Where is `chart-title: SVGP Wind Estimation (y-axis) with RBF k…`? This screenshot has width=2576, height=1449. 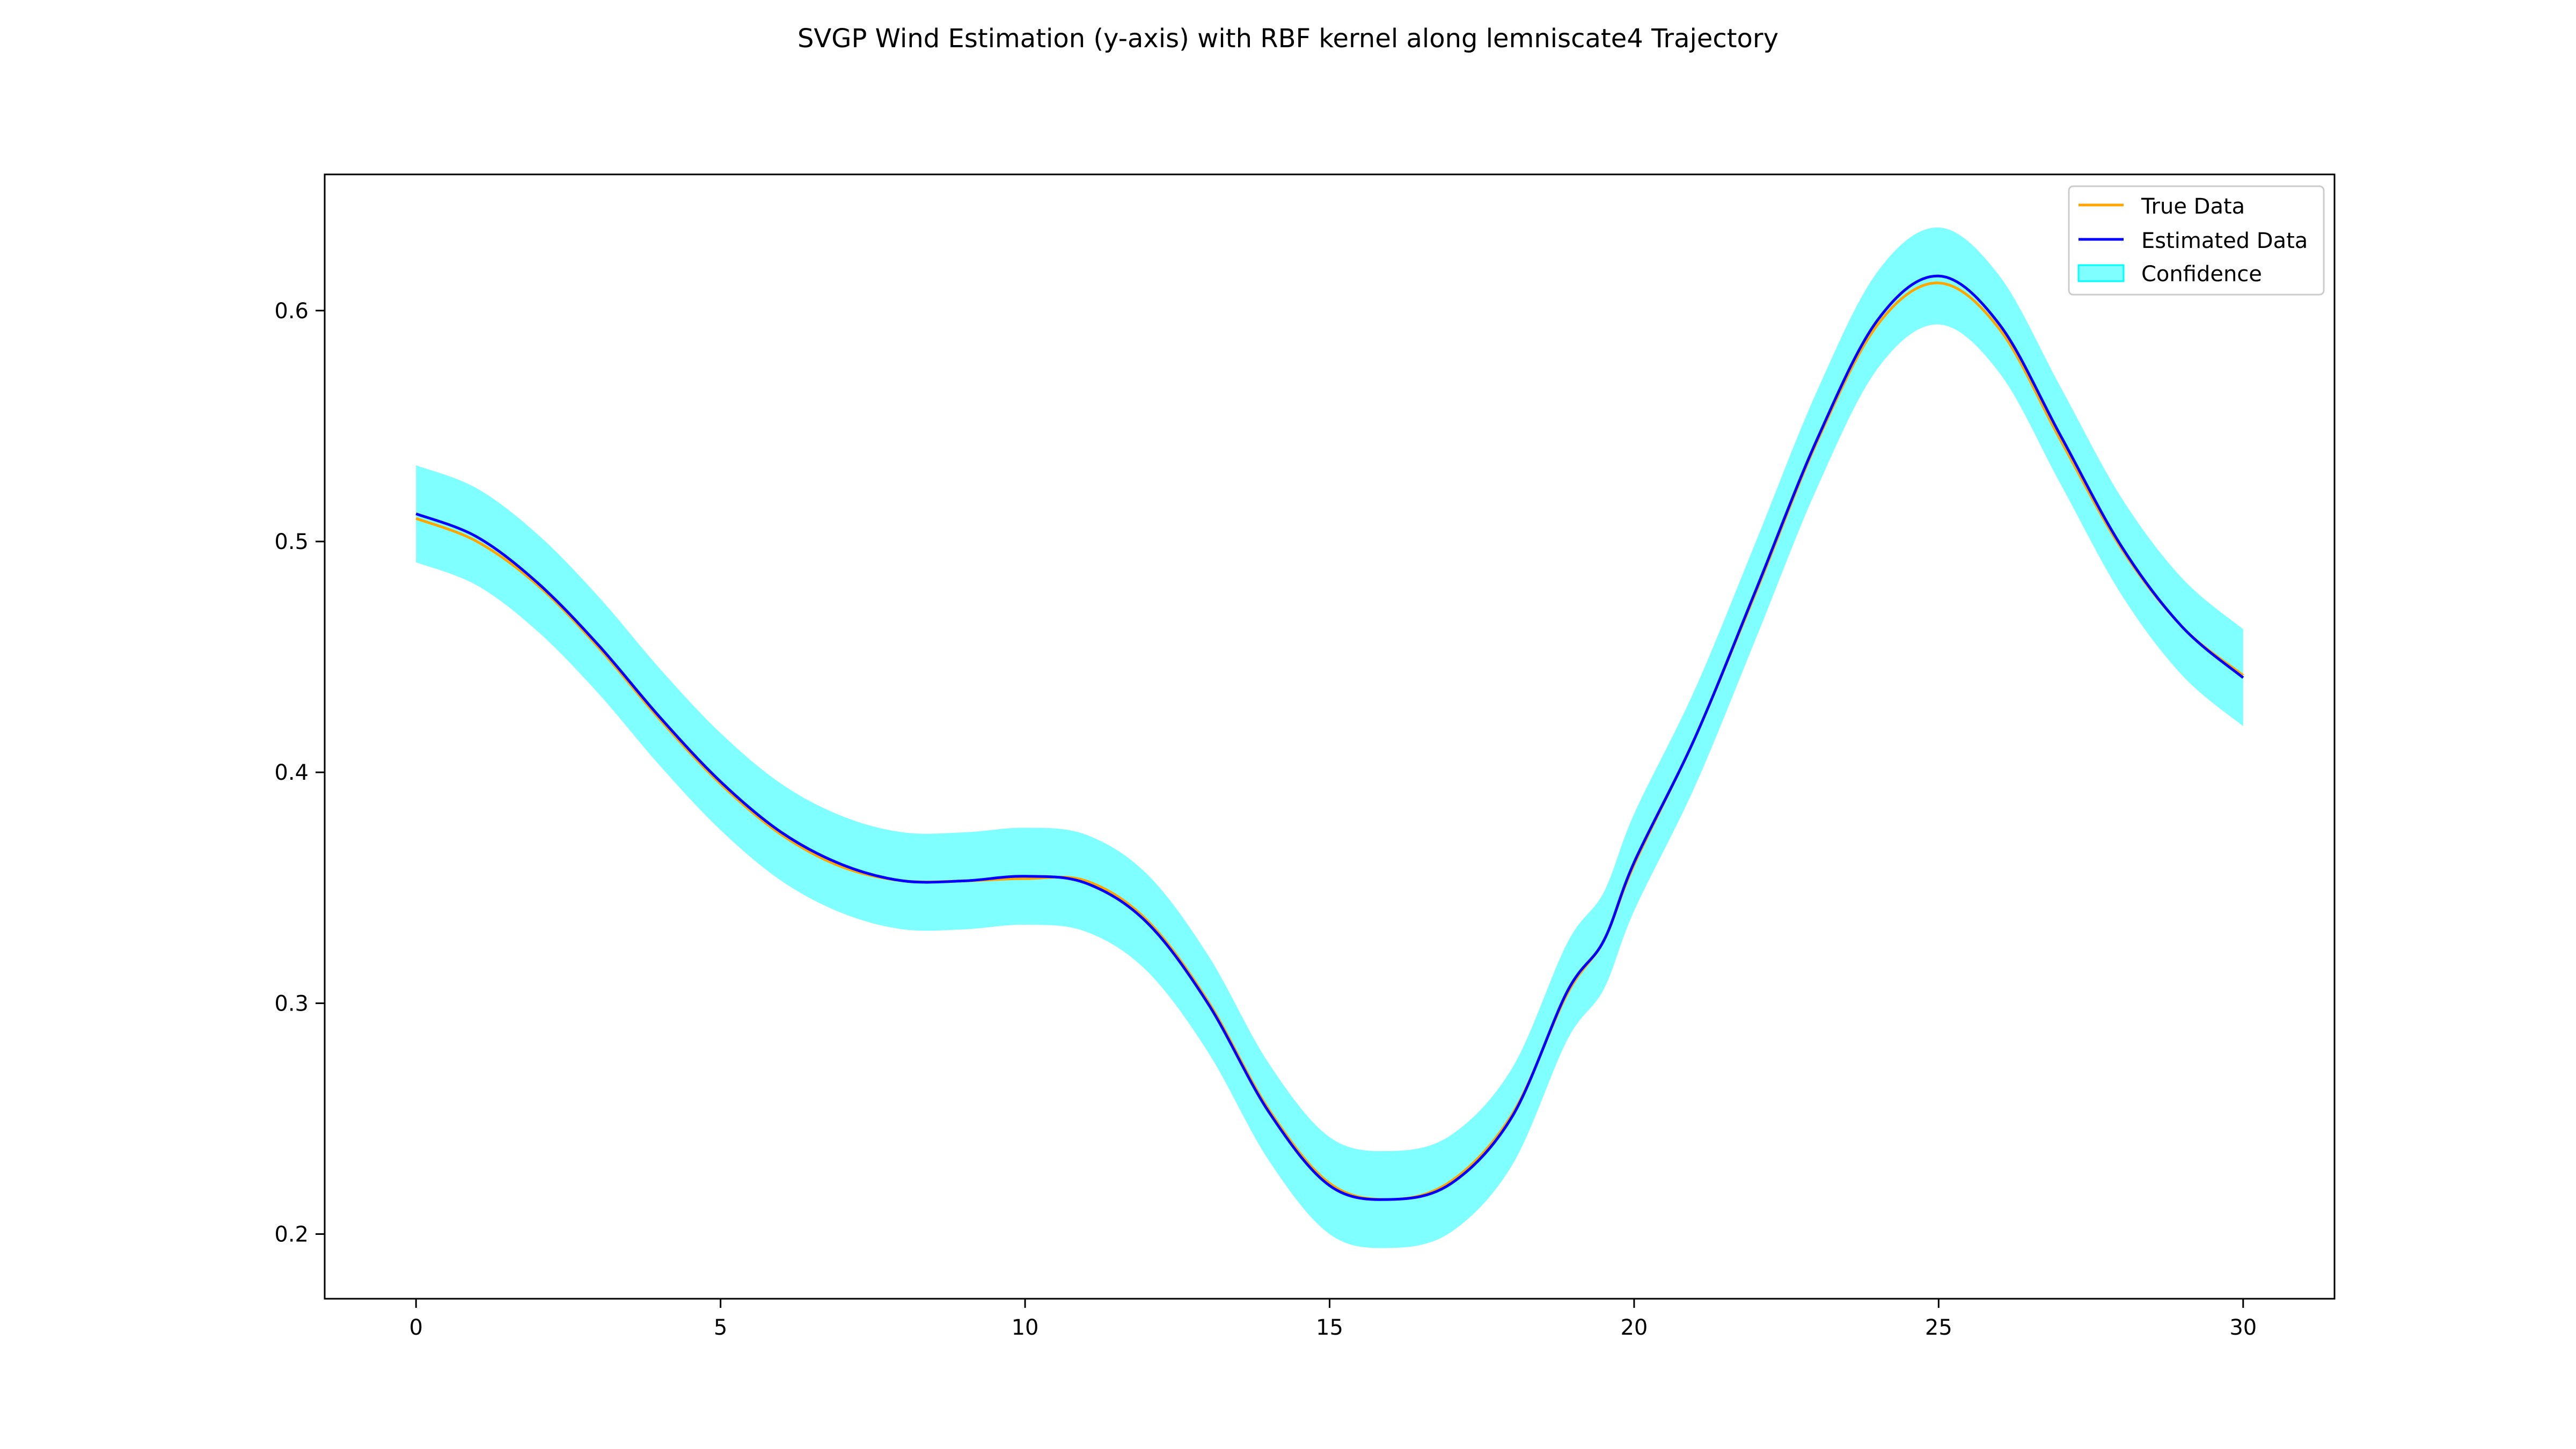
chart-title: SVGP Wind Estimation (y-axis) with RBF k… is located at coordinates (1288, 39).